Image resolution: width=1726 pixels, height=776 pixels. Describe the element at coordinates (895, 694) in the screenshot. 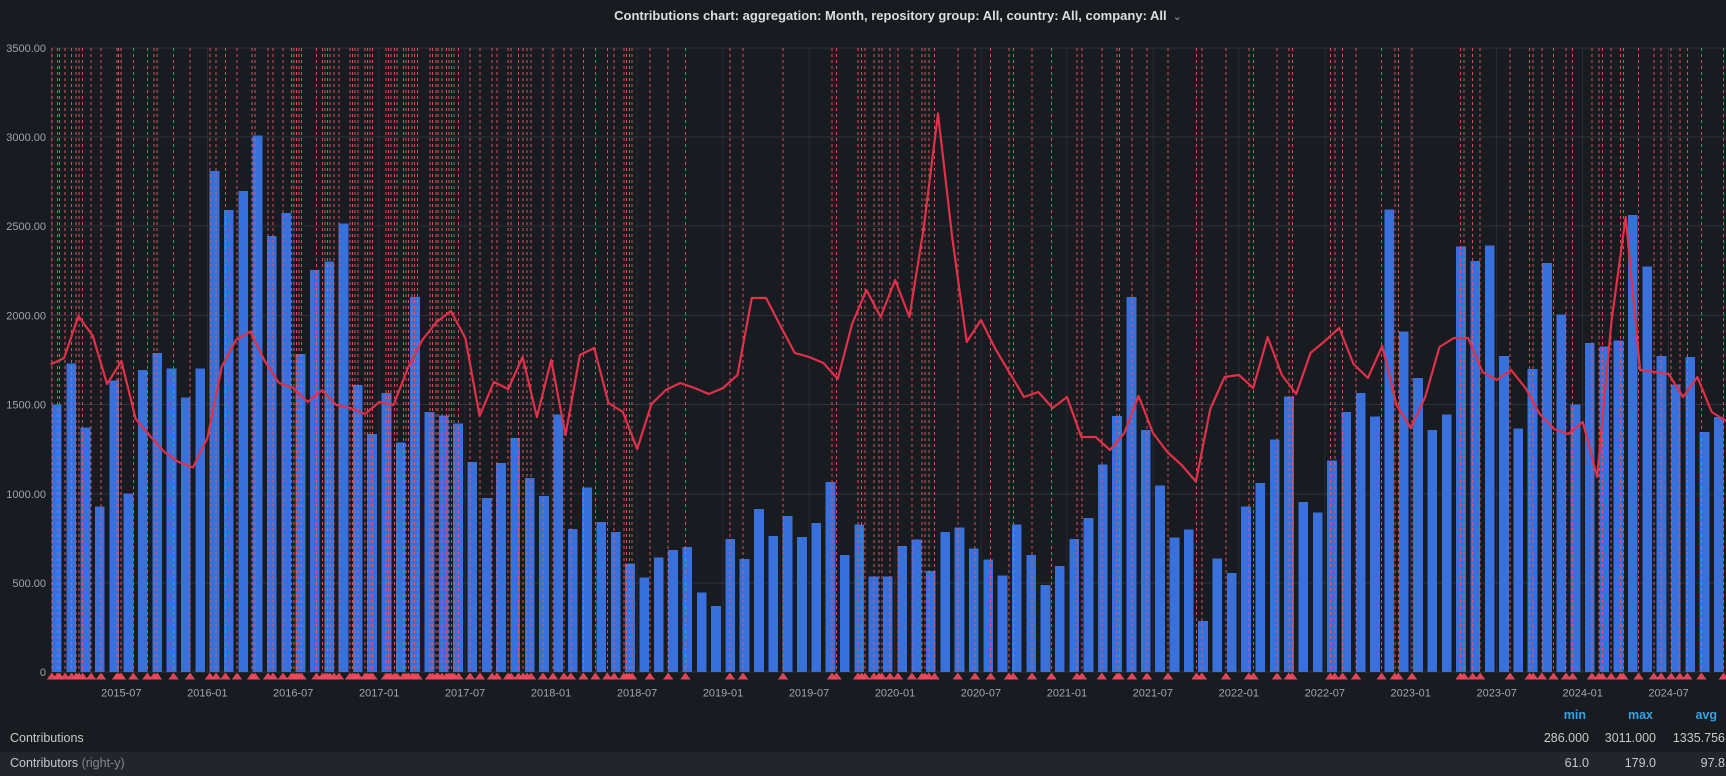

I see `svg-text: 2020-01` at that location.